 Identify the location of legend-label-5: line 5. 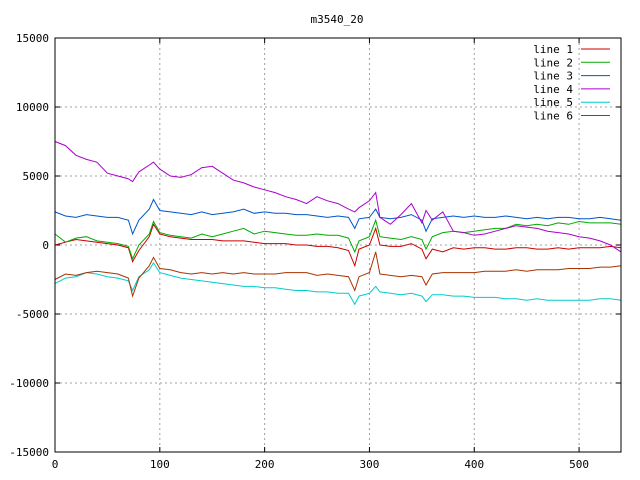
(553, 102).